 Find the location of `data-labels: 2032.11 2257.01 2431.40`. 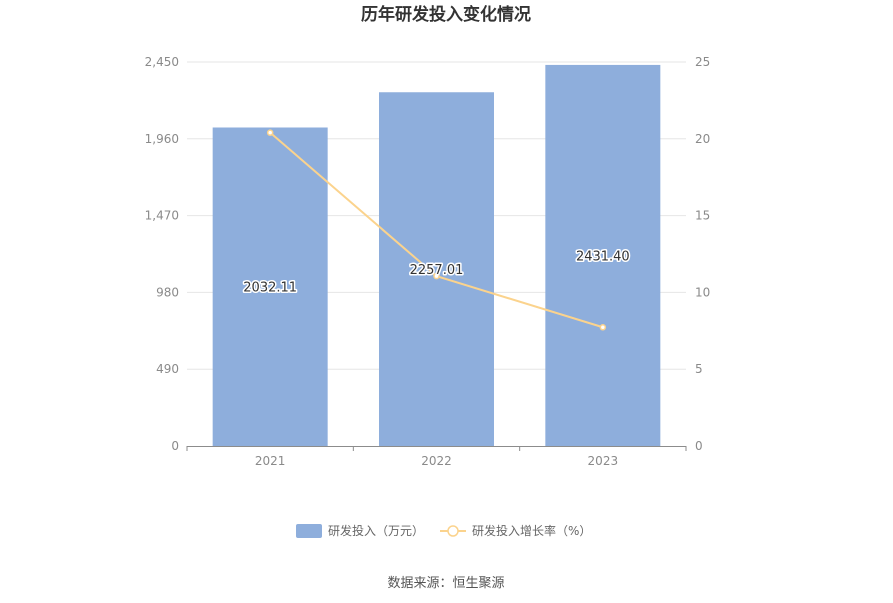

data-labels: 2032.11 2257.01 2431.40 is located at coordinates (436, 272).